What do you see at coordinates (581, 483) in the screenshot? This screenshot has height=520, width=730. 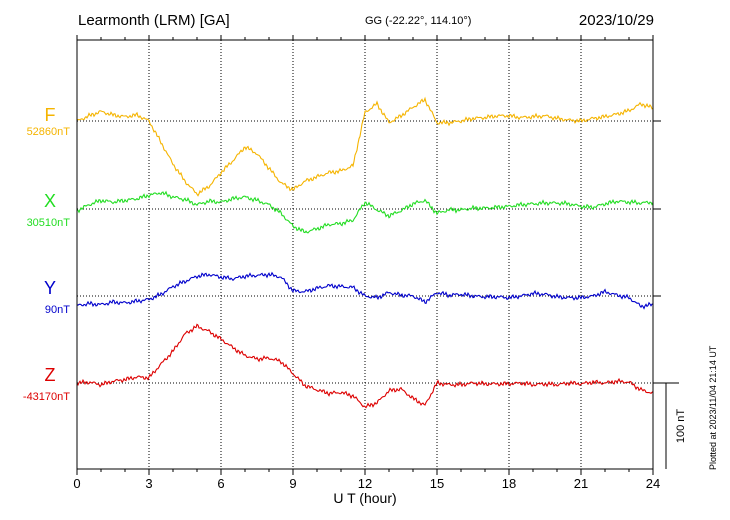 I see `x-tick-label: 21` at bounding box center [581, 483].